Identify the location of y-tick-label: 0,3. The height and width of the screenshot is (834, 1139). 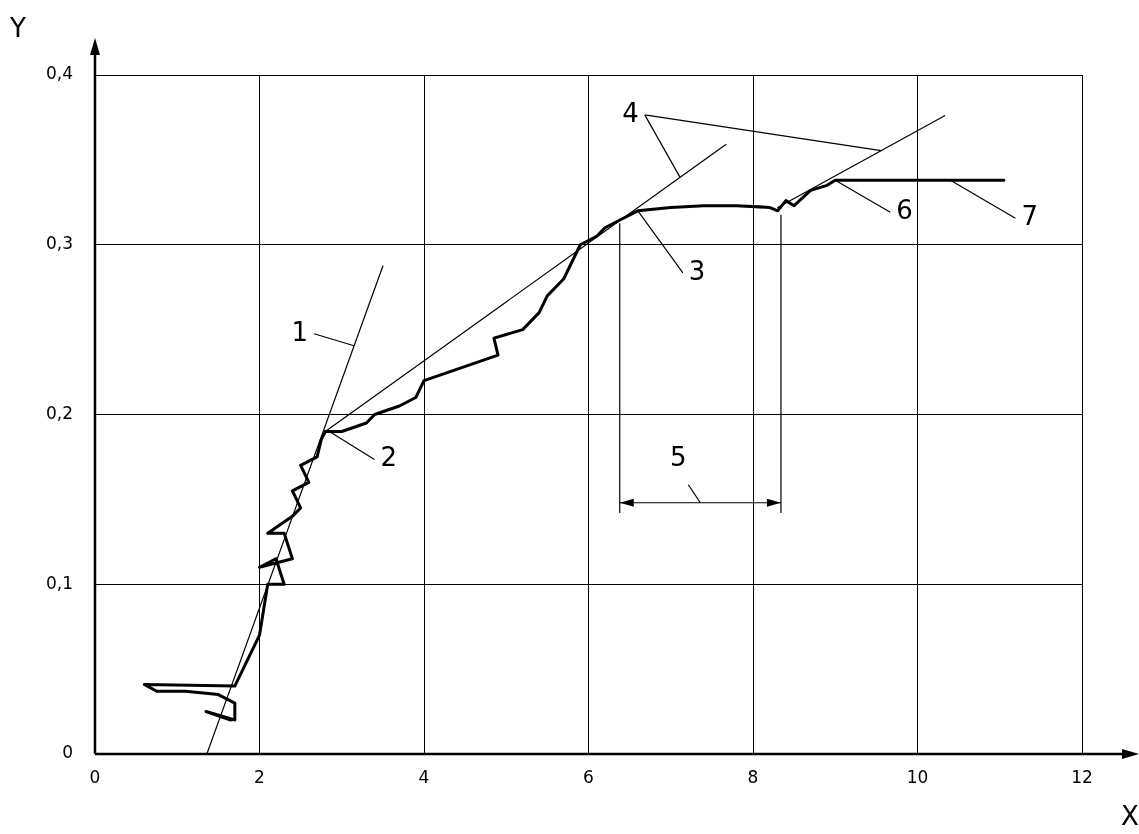
(59, 243).